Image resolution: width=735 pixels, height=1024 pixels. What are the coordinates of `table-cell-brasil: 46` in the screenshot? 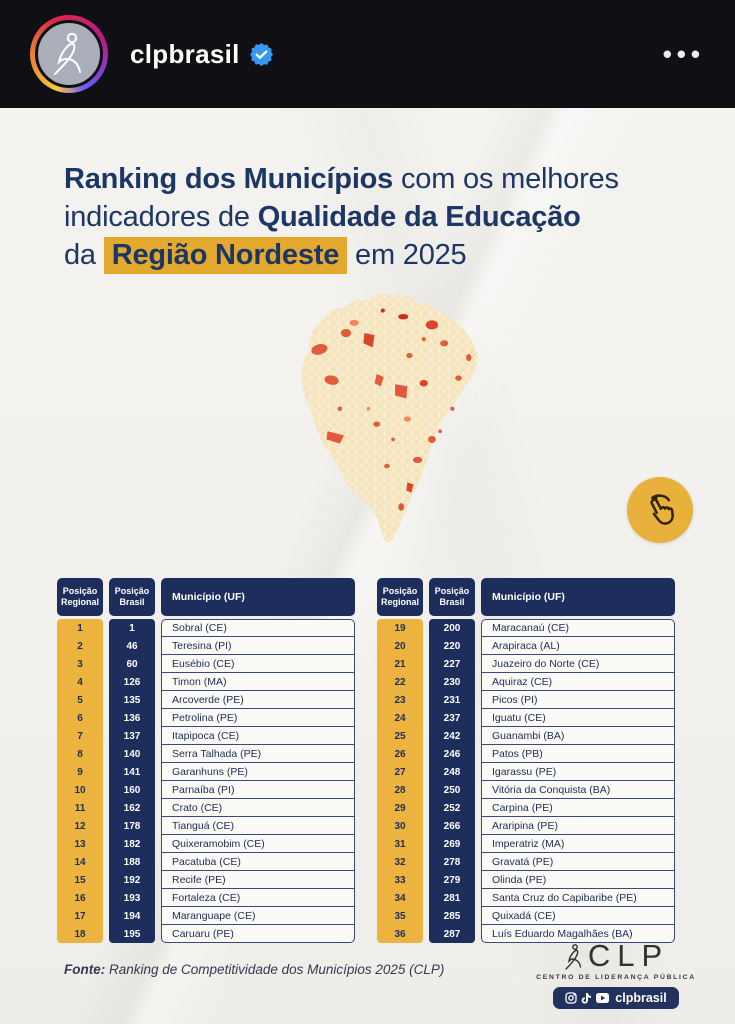 It's located at (132, 646).